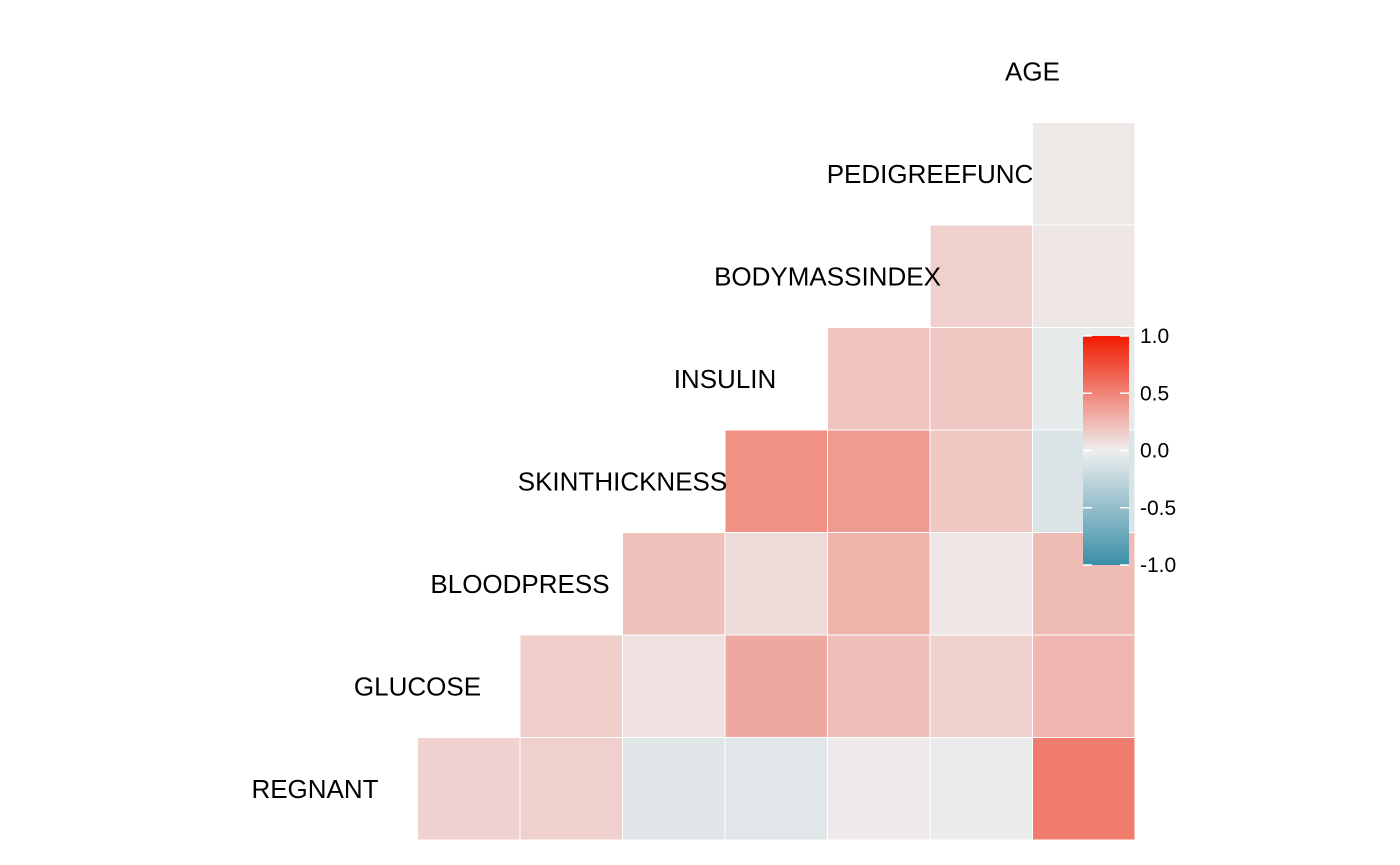 Image resolution: width=1400 pixels, height=865 pixels. I want to click on cell-regnant-bloodpress, so click(571, 789).